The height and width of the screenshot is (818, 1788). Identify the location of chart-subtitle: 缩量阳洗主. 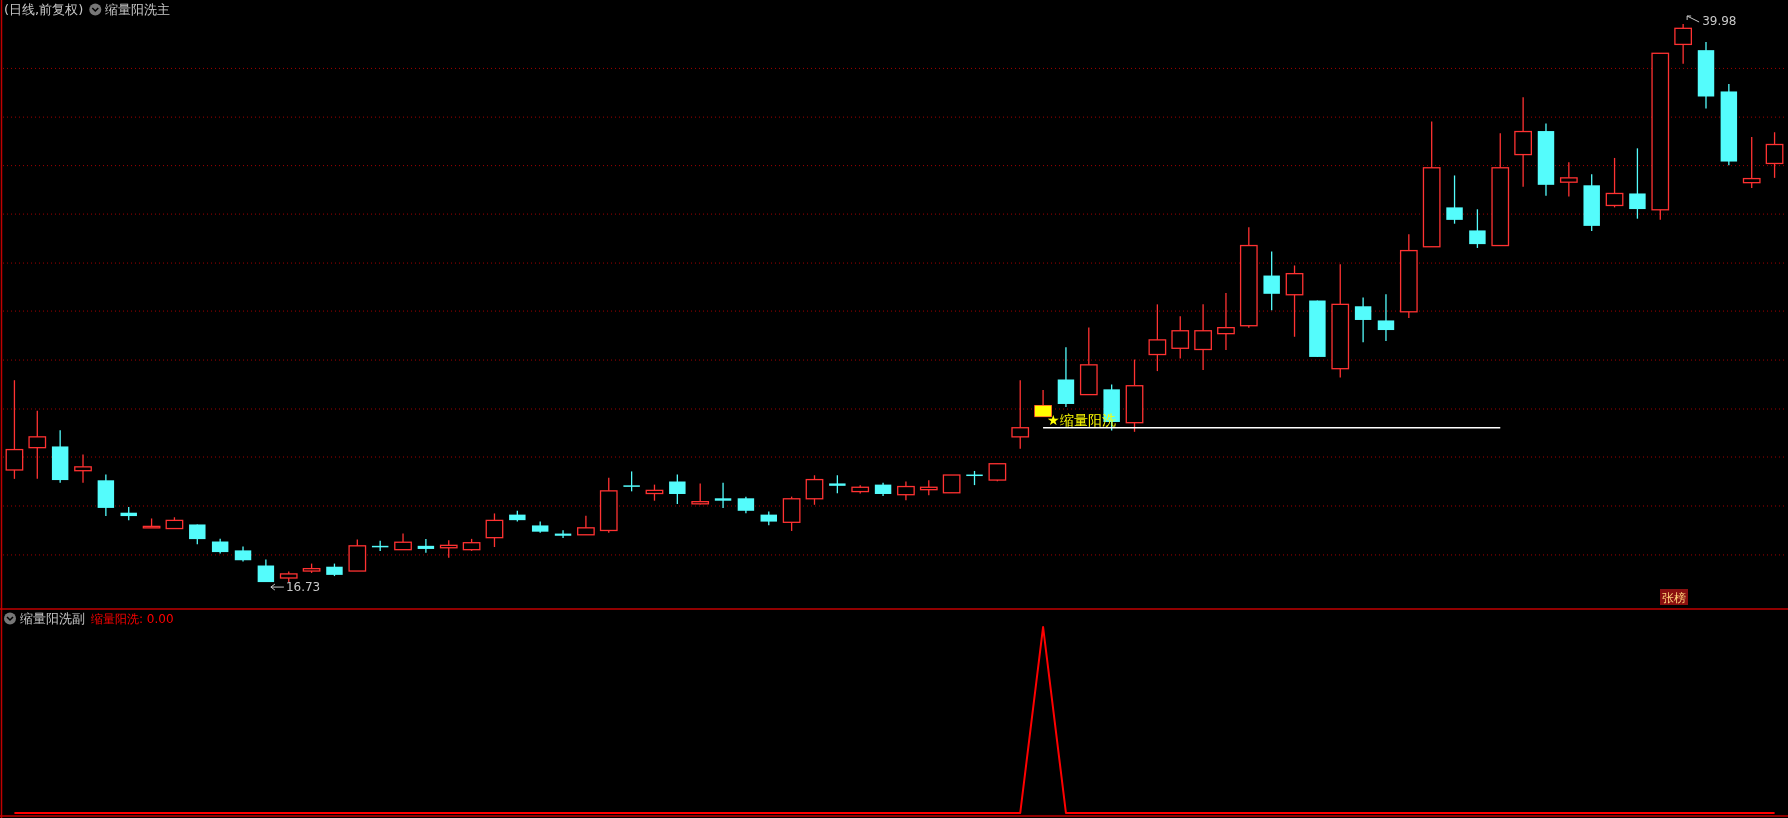
(138, 9).